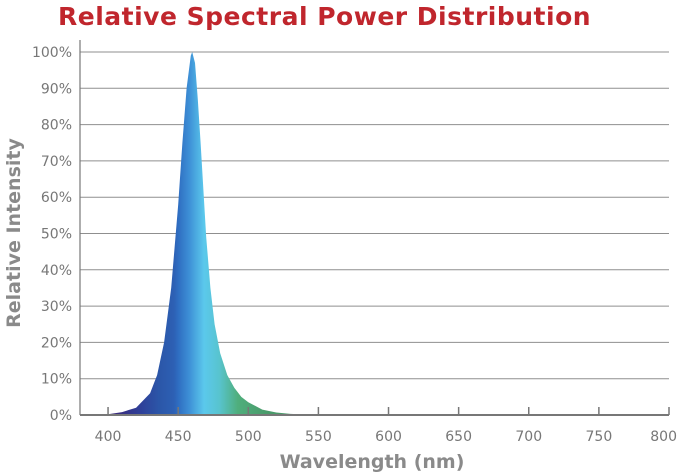 The width and height of the screenshot is (679, 475). I want to click on y-tick-label: 90%, so click(56, 89).